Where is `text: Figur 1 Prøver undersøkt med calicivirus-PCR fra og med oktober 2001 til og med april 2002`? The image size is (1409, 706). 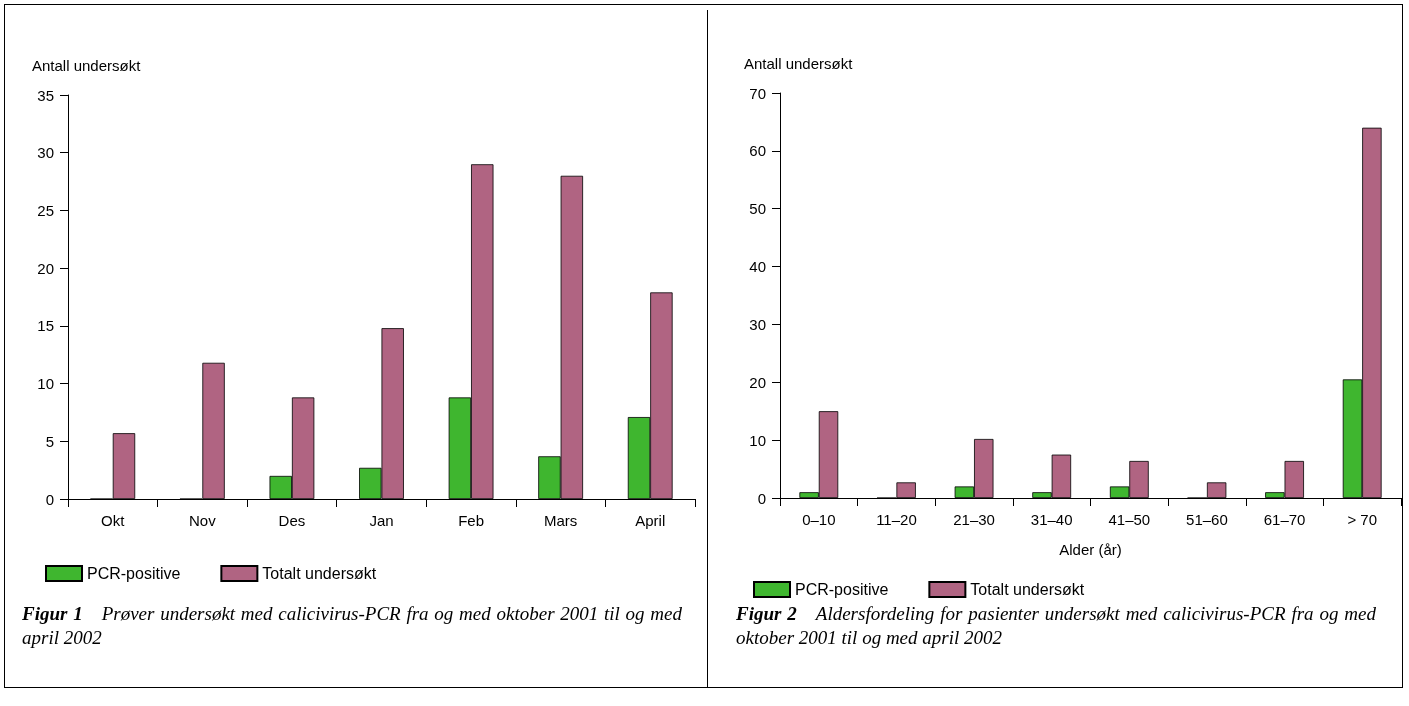
text: Figur 1 Prøver undersøkt med calicivirus-PCR fra og med oktober 2001 til og med april 2002 is located at coordinates (352, 626).